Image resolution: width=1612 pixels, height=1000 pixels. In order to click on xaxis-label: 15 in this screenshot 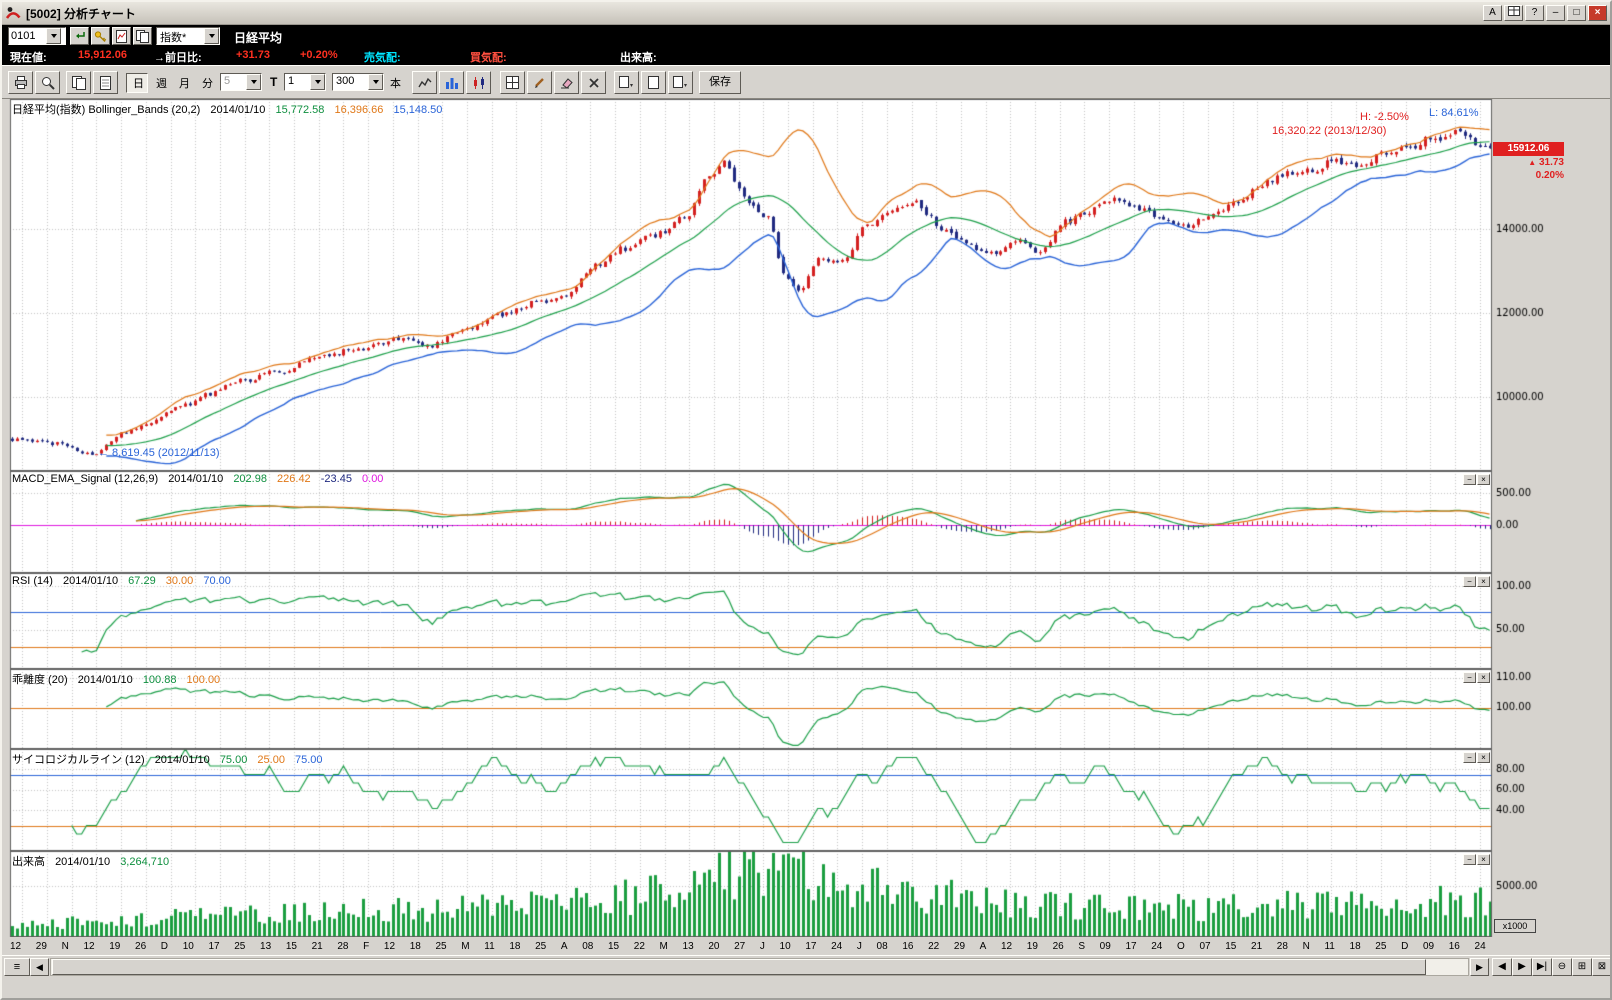, I will do `click(613, 946)`.